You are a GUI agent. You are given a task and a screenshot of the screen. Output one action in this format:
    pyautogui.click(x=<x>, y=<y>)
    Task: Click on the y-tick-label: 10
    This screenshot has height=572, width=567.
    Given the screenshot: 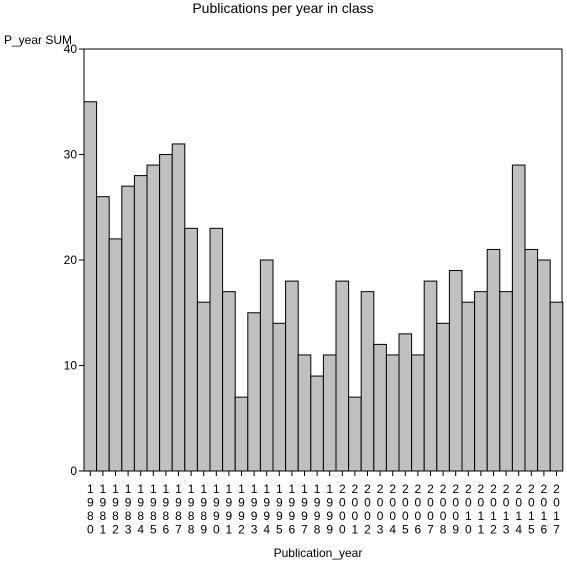 What is the action you would take?
    pyautogui.click(x=71, y=366)
    